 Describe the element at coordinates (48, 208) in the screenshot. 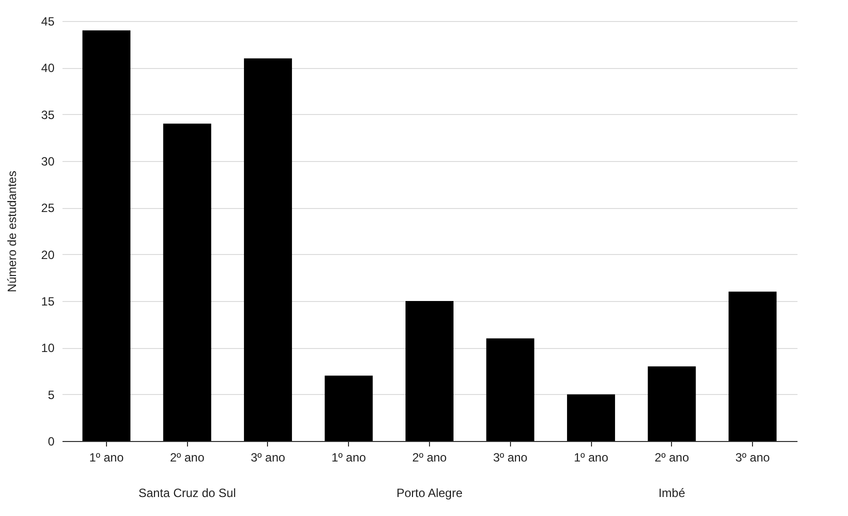

I see `y-tick-label: 25` at that location.